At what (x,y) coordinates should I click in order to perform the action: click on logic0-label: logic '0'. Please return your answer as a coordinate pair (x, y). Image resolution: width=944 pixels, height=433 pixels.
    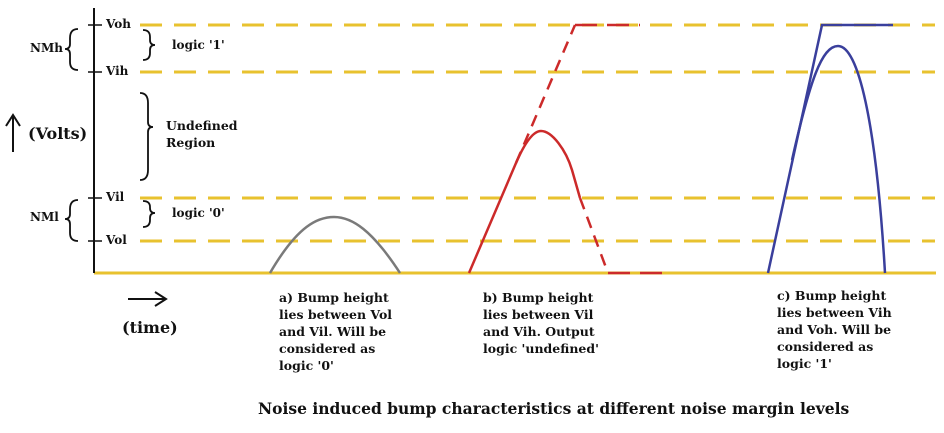
    Looking at the image, I should click on (198, 213).